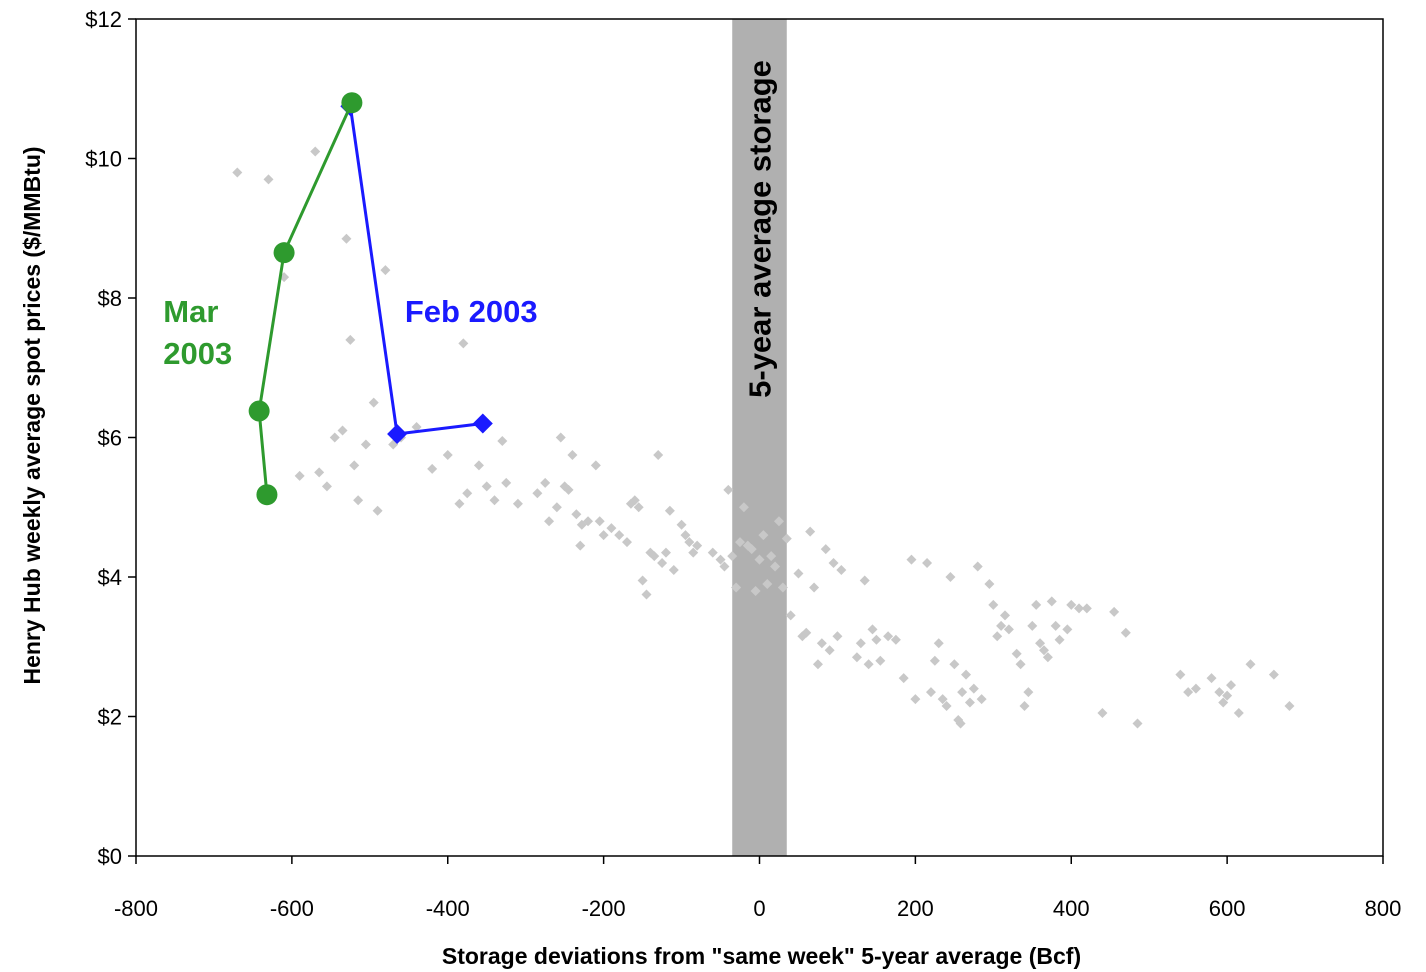 Image resolution: width=1426 pixels, height=972 pixels. I want to click on mar-2003-line, so click(305, 298).